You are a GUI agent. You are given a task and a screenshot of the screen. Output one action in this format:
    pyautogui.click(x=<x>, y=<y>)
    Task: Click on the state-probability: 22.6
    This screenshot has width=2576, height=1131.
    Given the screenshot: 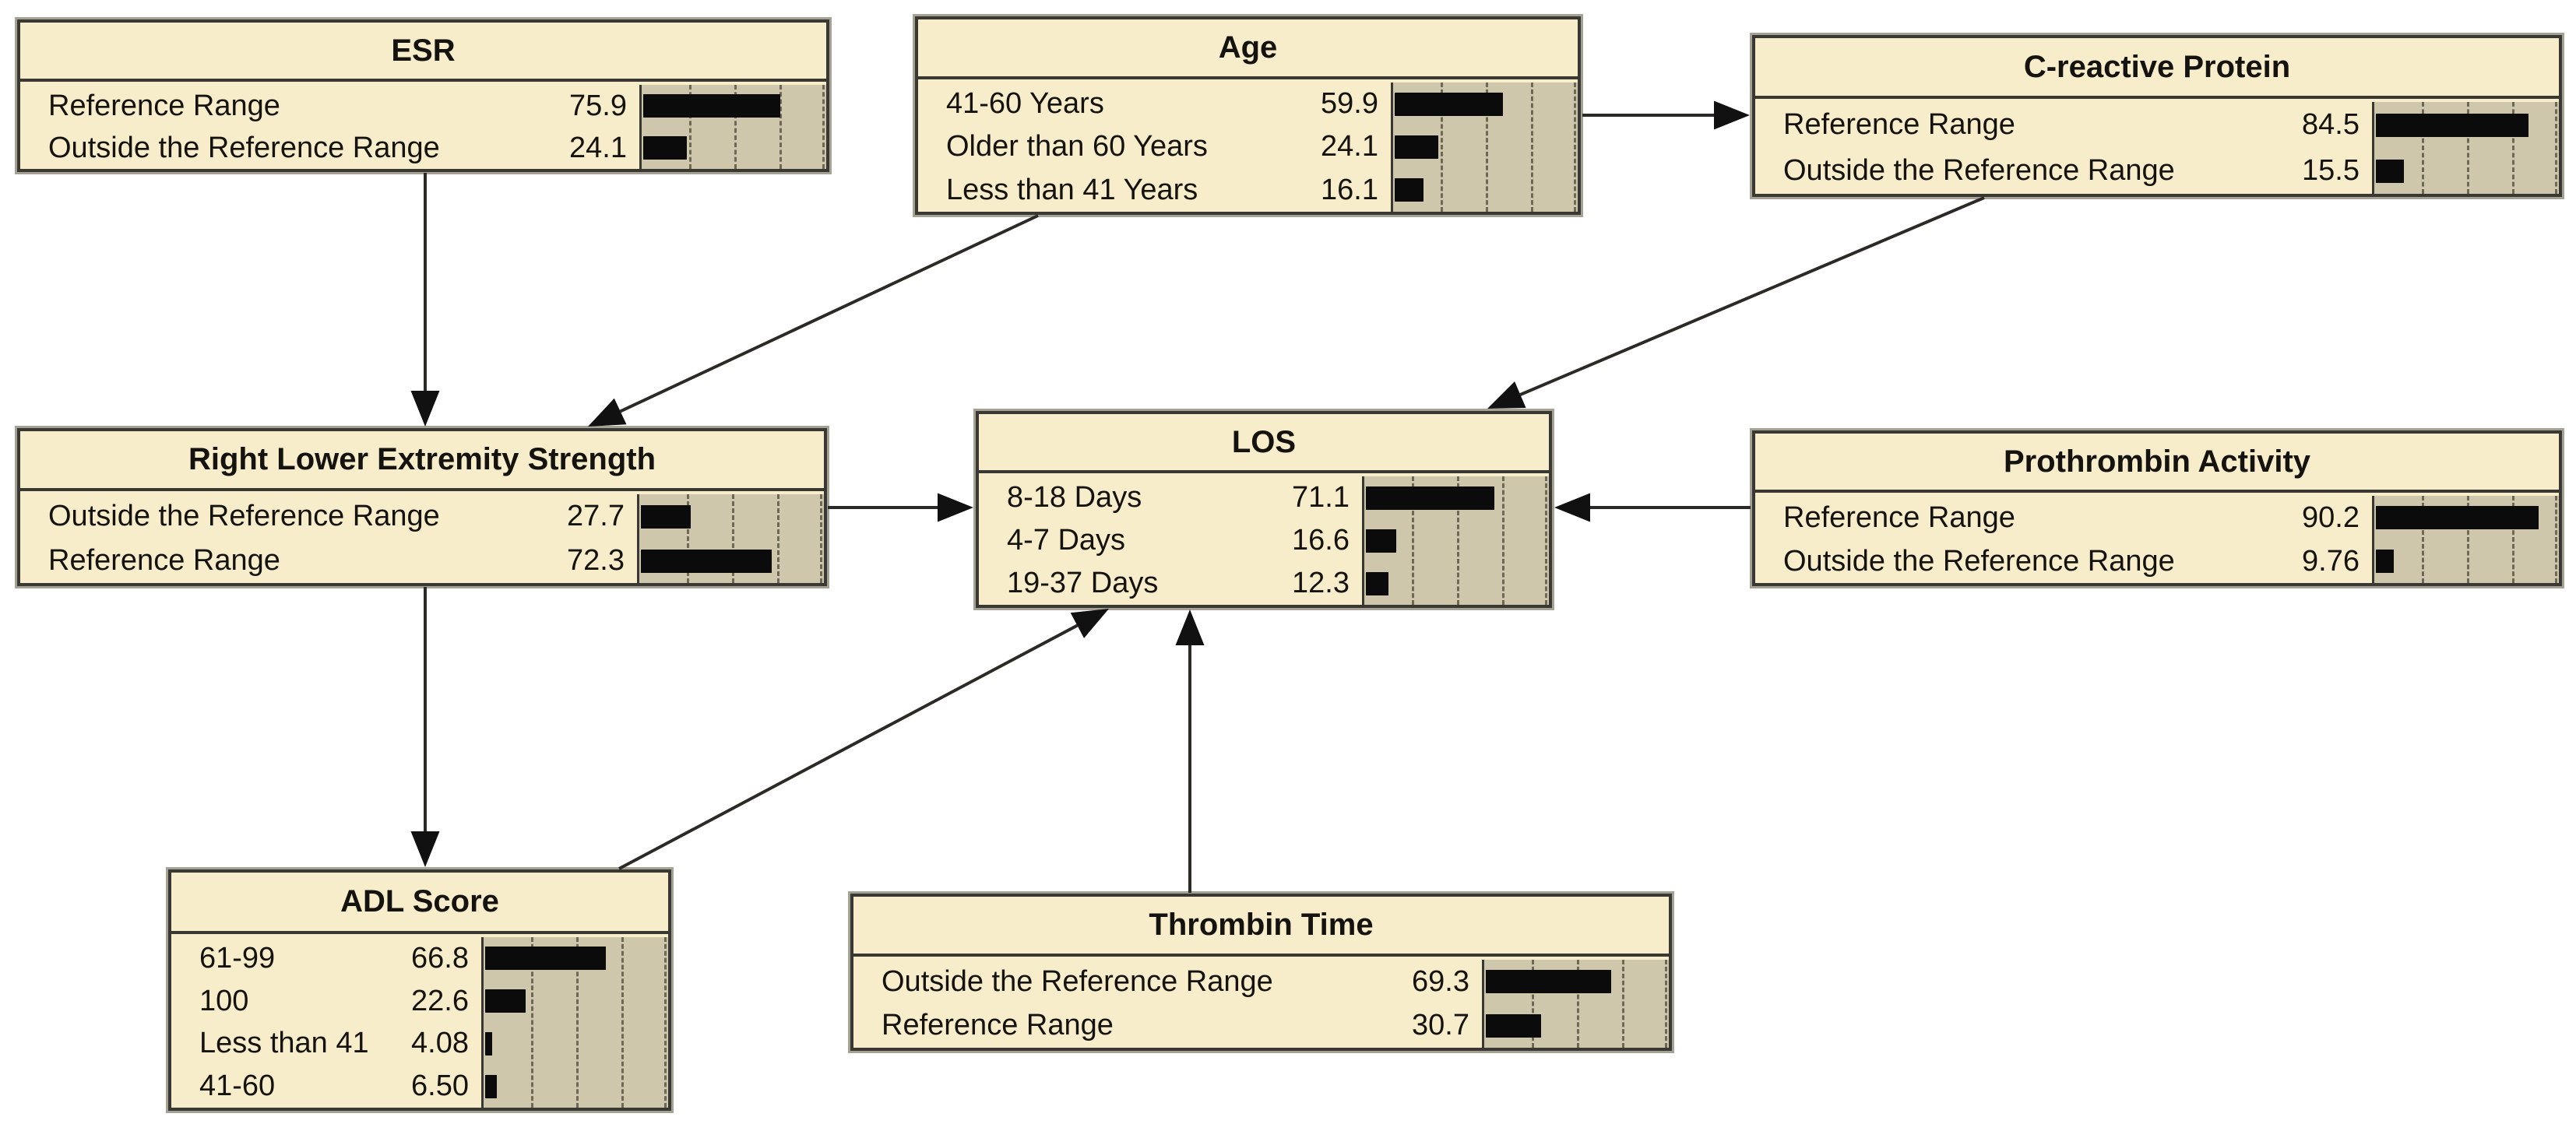 What is the action you would take?
    pyautogui.click(x=440, y=1000)
    